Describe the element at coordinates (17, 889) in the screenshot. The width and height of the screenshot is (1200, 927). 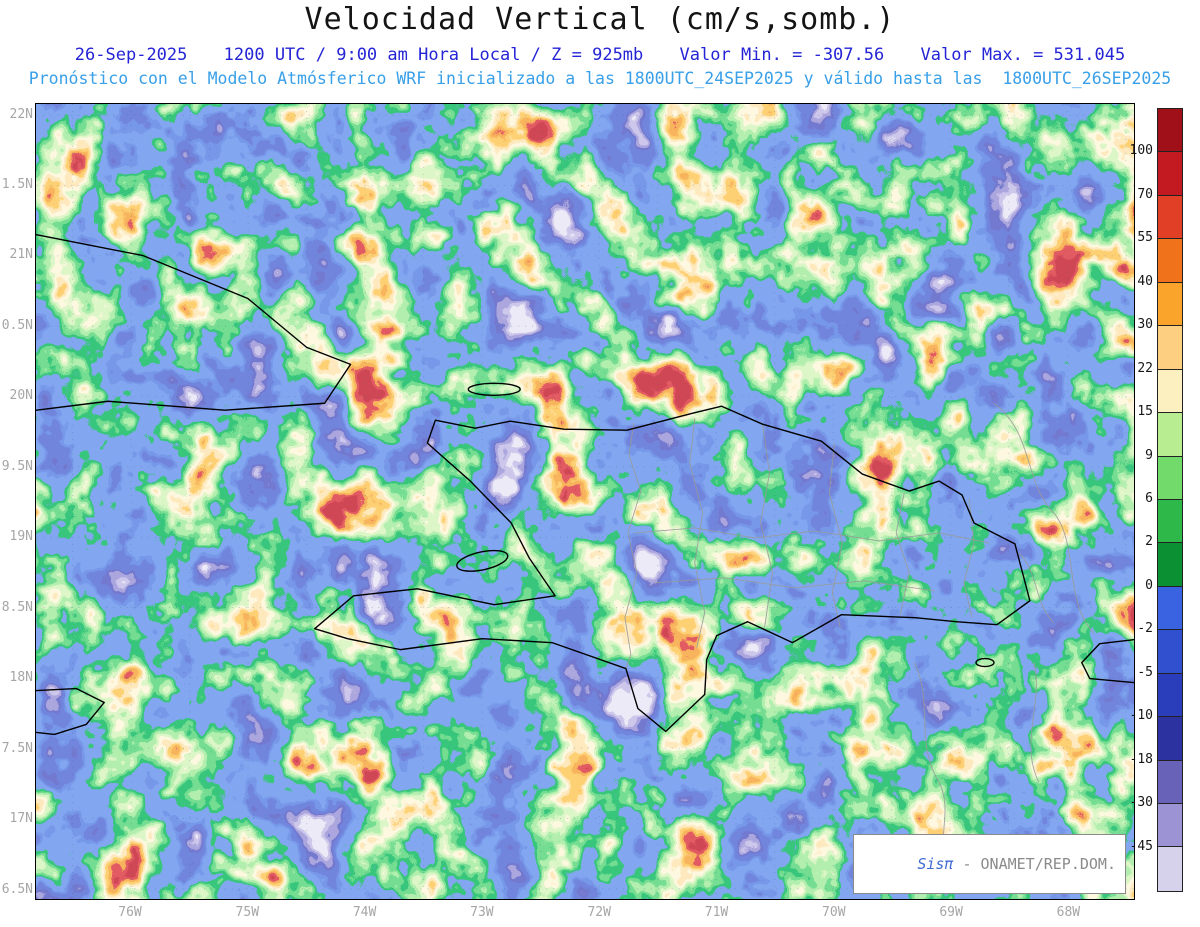
I see `y-axis-label: 6.5N` at that location.